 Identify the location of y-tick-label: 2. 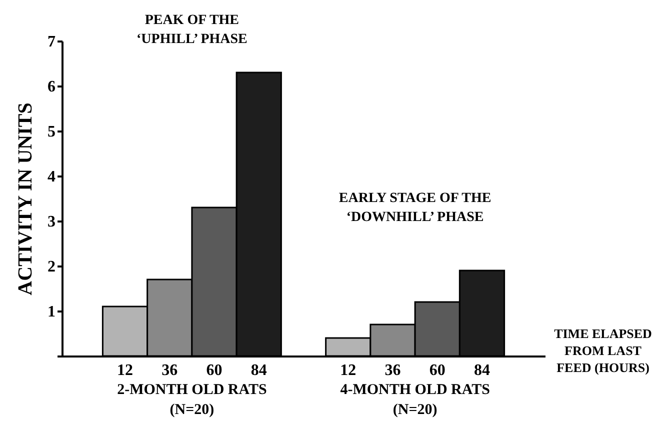
(52, 267).